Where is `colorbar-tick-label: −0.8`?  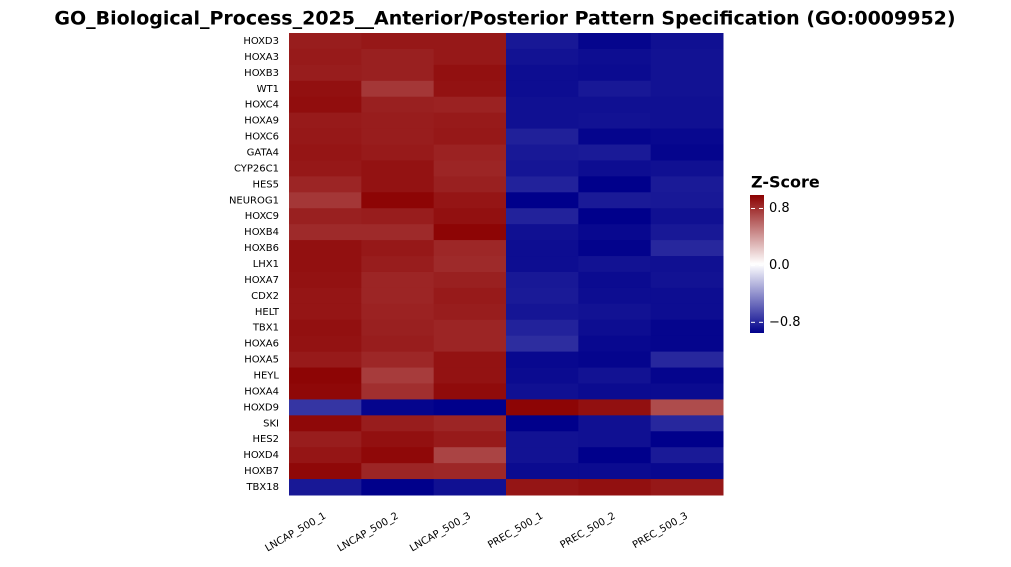
colorbar-tick-label: −0.8 is located at coordinates (785, 322).